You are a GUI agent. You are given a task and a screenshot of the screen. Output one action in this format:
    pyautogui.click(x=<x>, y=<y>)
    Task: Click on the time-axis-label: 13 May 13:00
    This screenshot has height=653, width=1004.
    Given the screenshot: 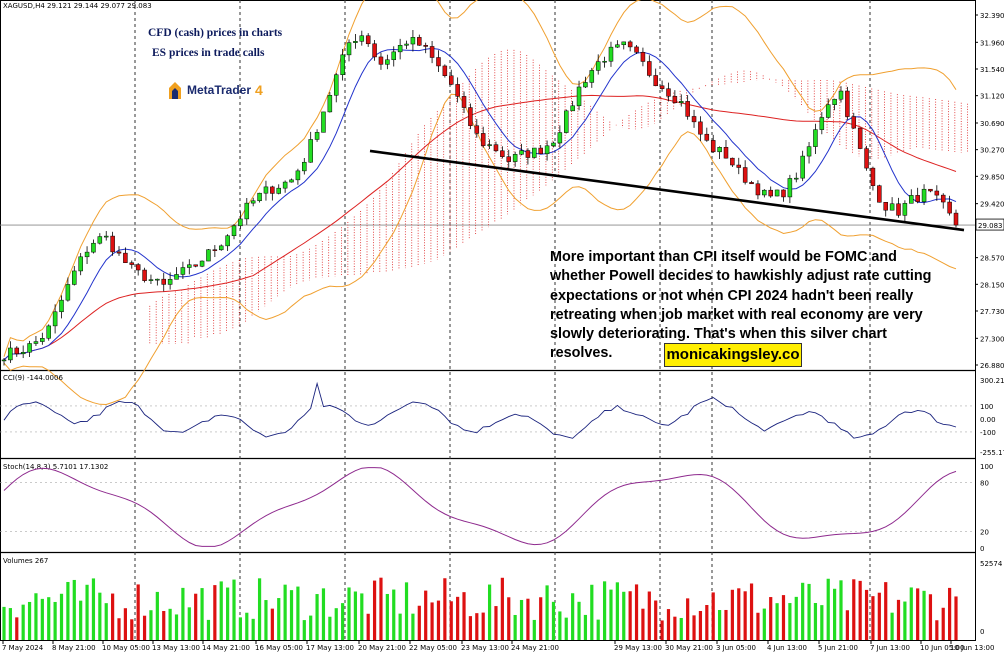 What is the action you would take?
    pyautogui.click(x=176, y=648)
    